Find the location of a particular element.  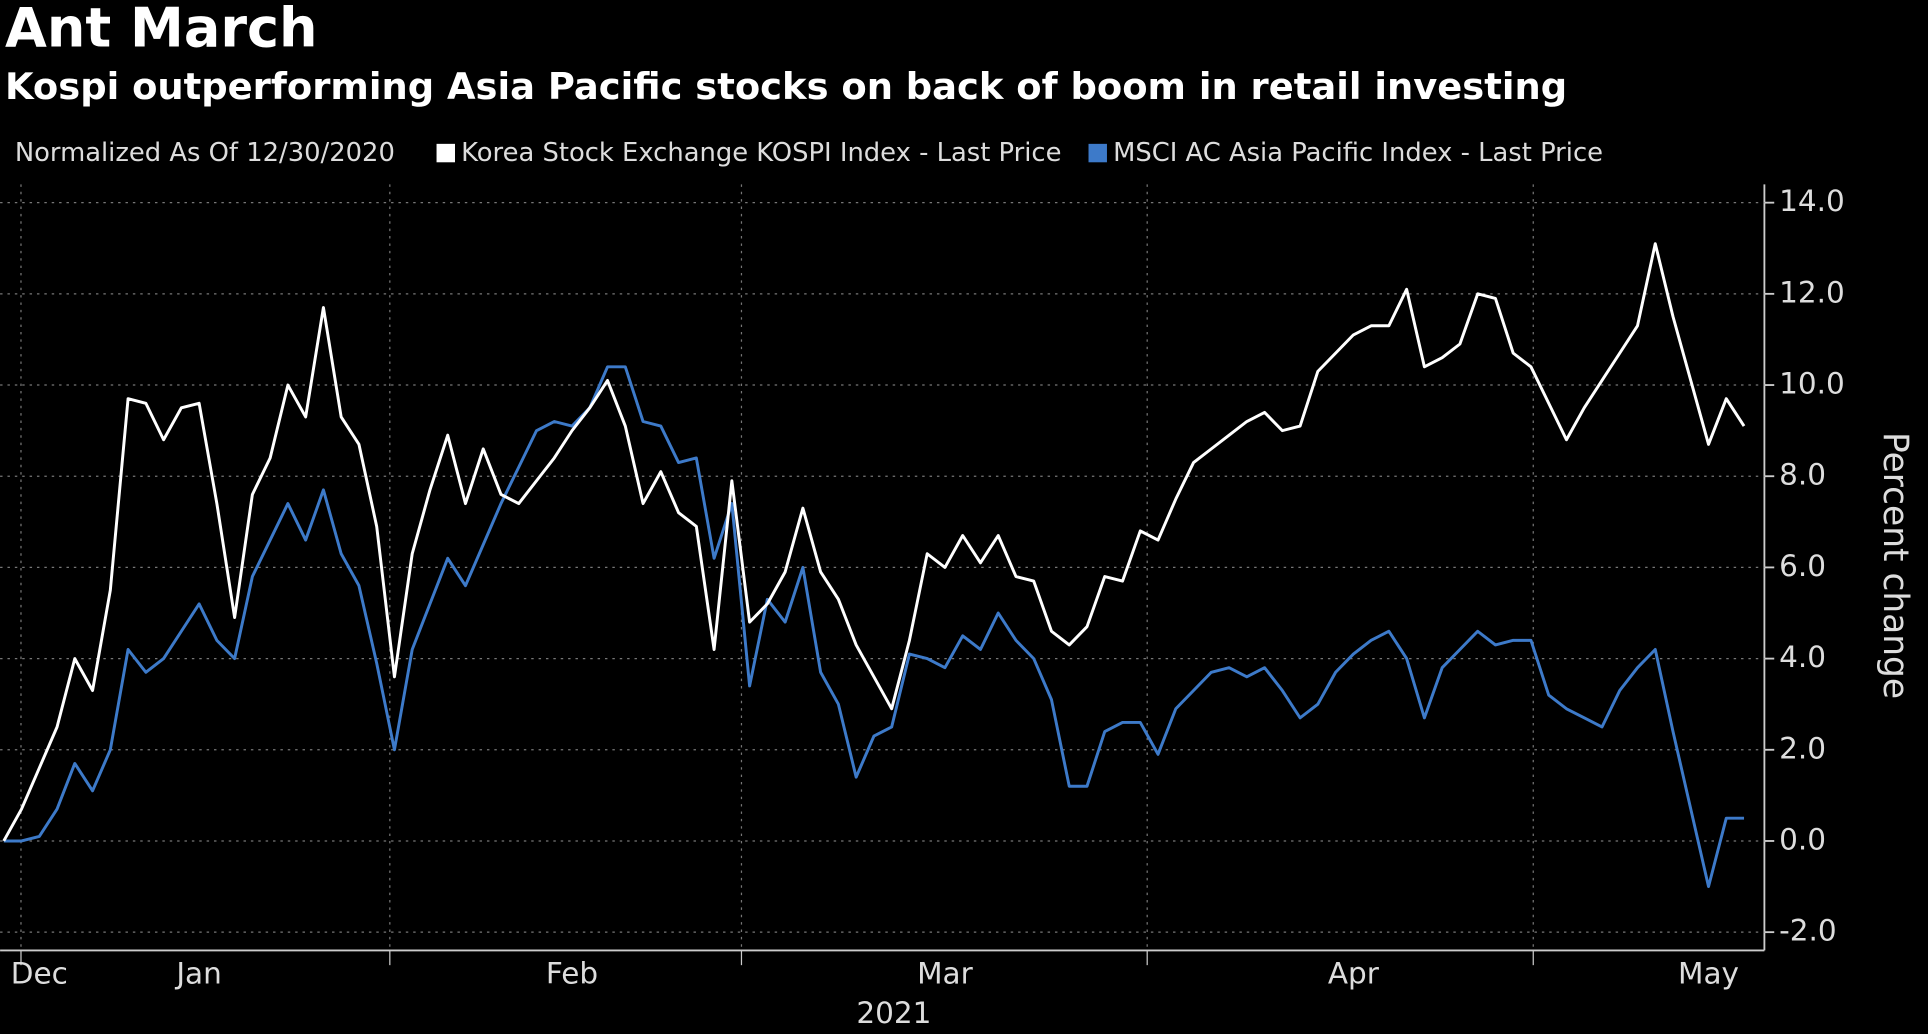

y-axis-label: Percent change is located at coordinates (1895, 565).